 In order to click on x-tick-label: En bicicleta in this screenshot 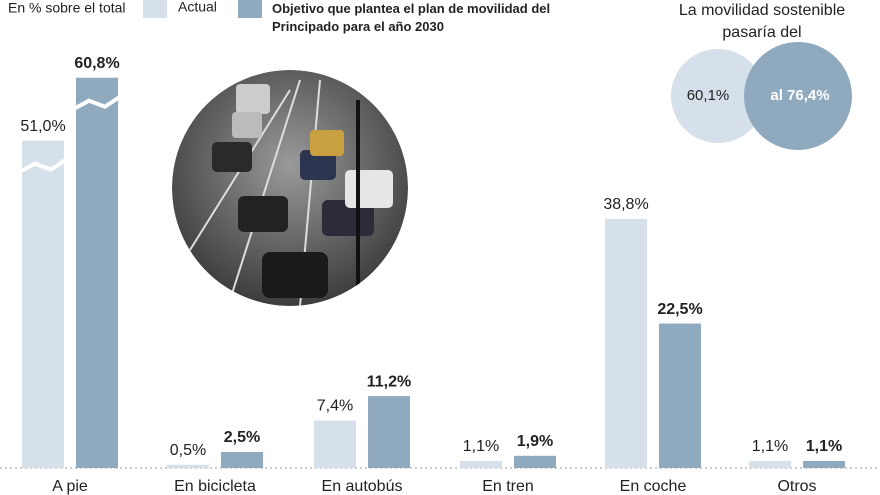, I will do `click(215, 486)`.